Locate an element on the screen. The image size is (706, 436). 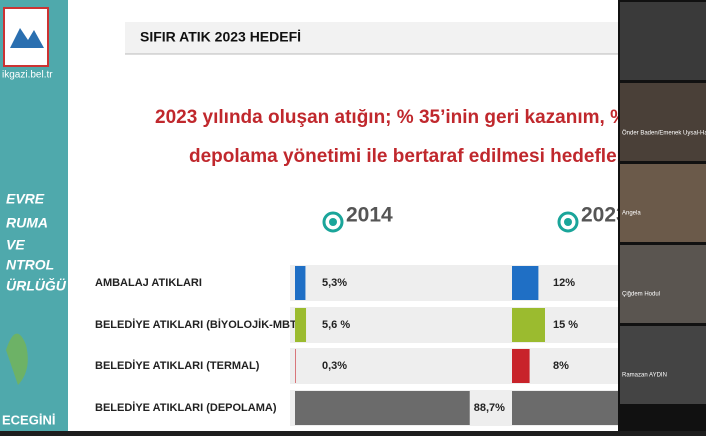
participant-name: Ramazan AYDIN is located at coordinates (644, 376).